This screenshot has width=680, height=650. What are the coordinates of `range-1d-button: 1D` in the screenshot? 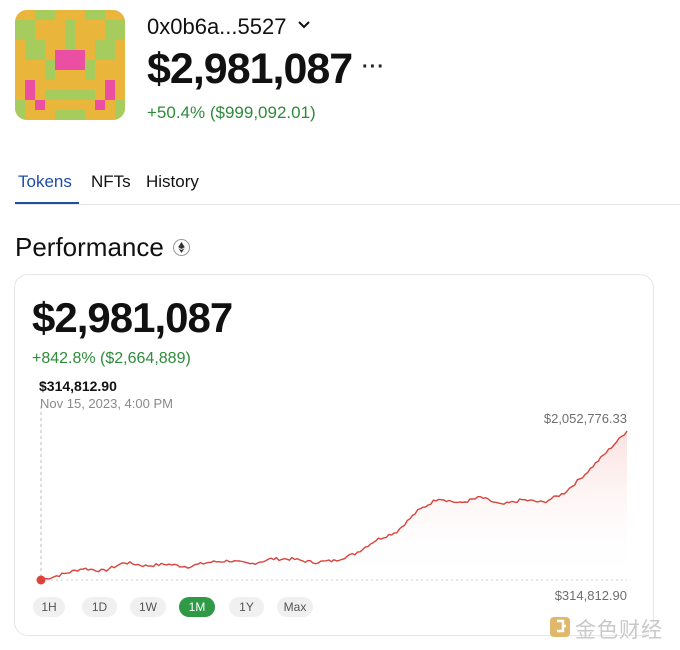 It's located at (99, 607).